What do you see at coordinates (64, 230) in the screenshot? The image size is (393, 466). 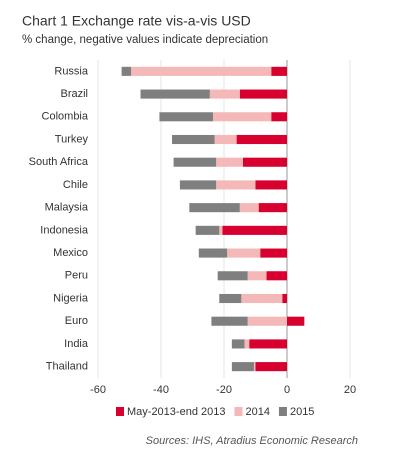 I see `y-tick-label: Indonesia` at bounding box center [64, 230].